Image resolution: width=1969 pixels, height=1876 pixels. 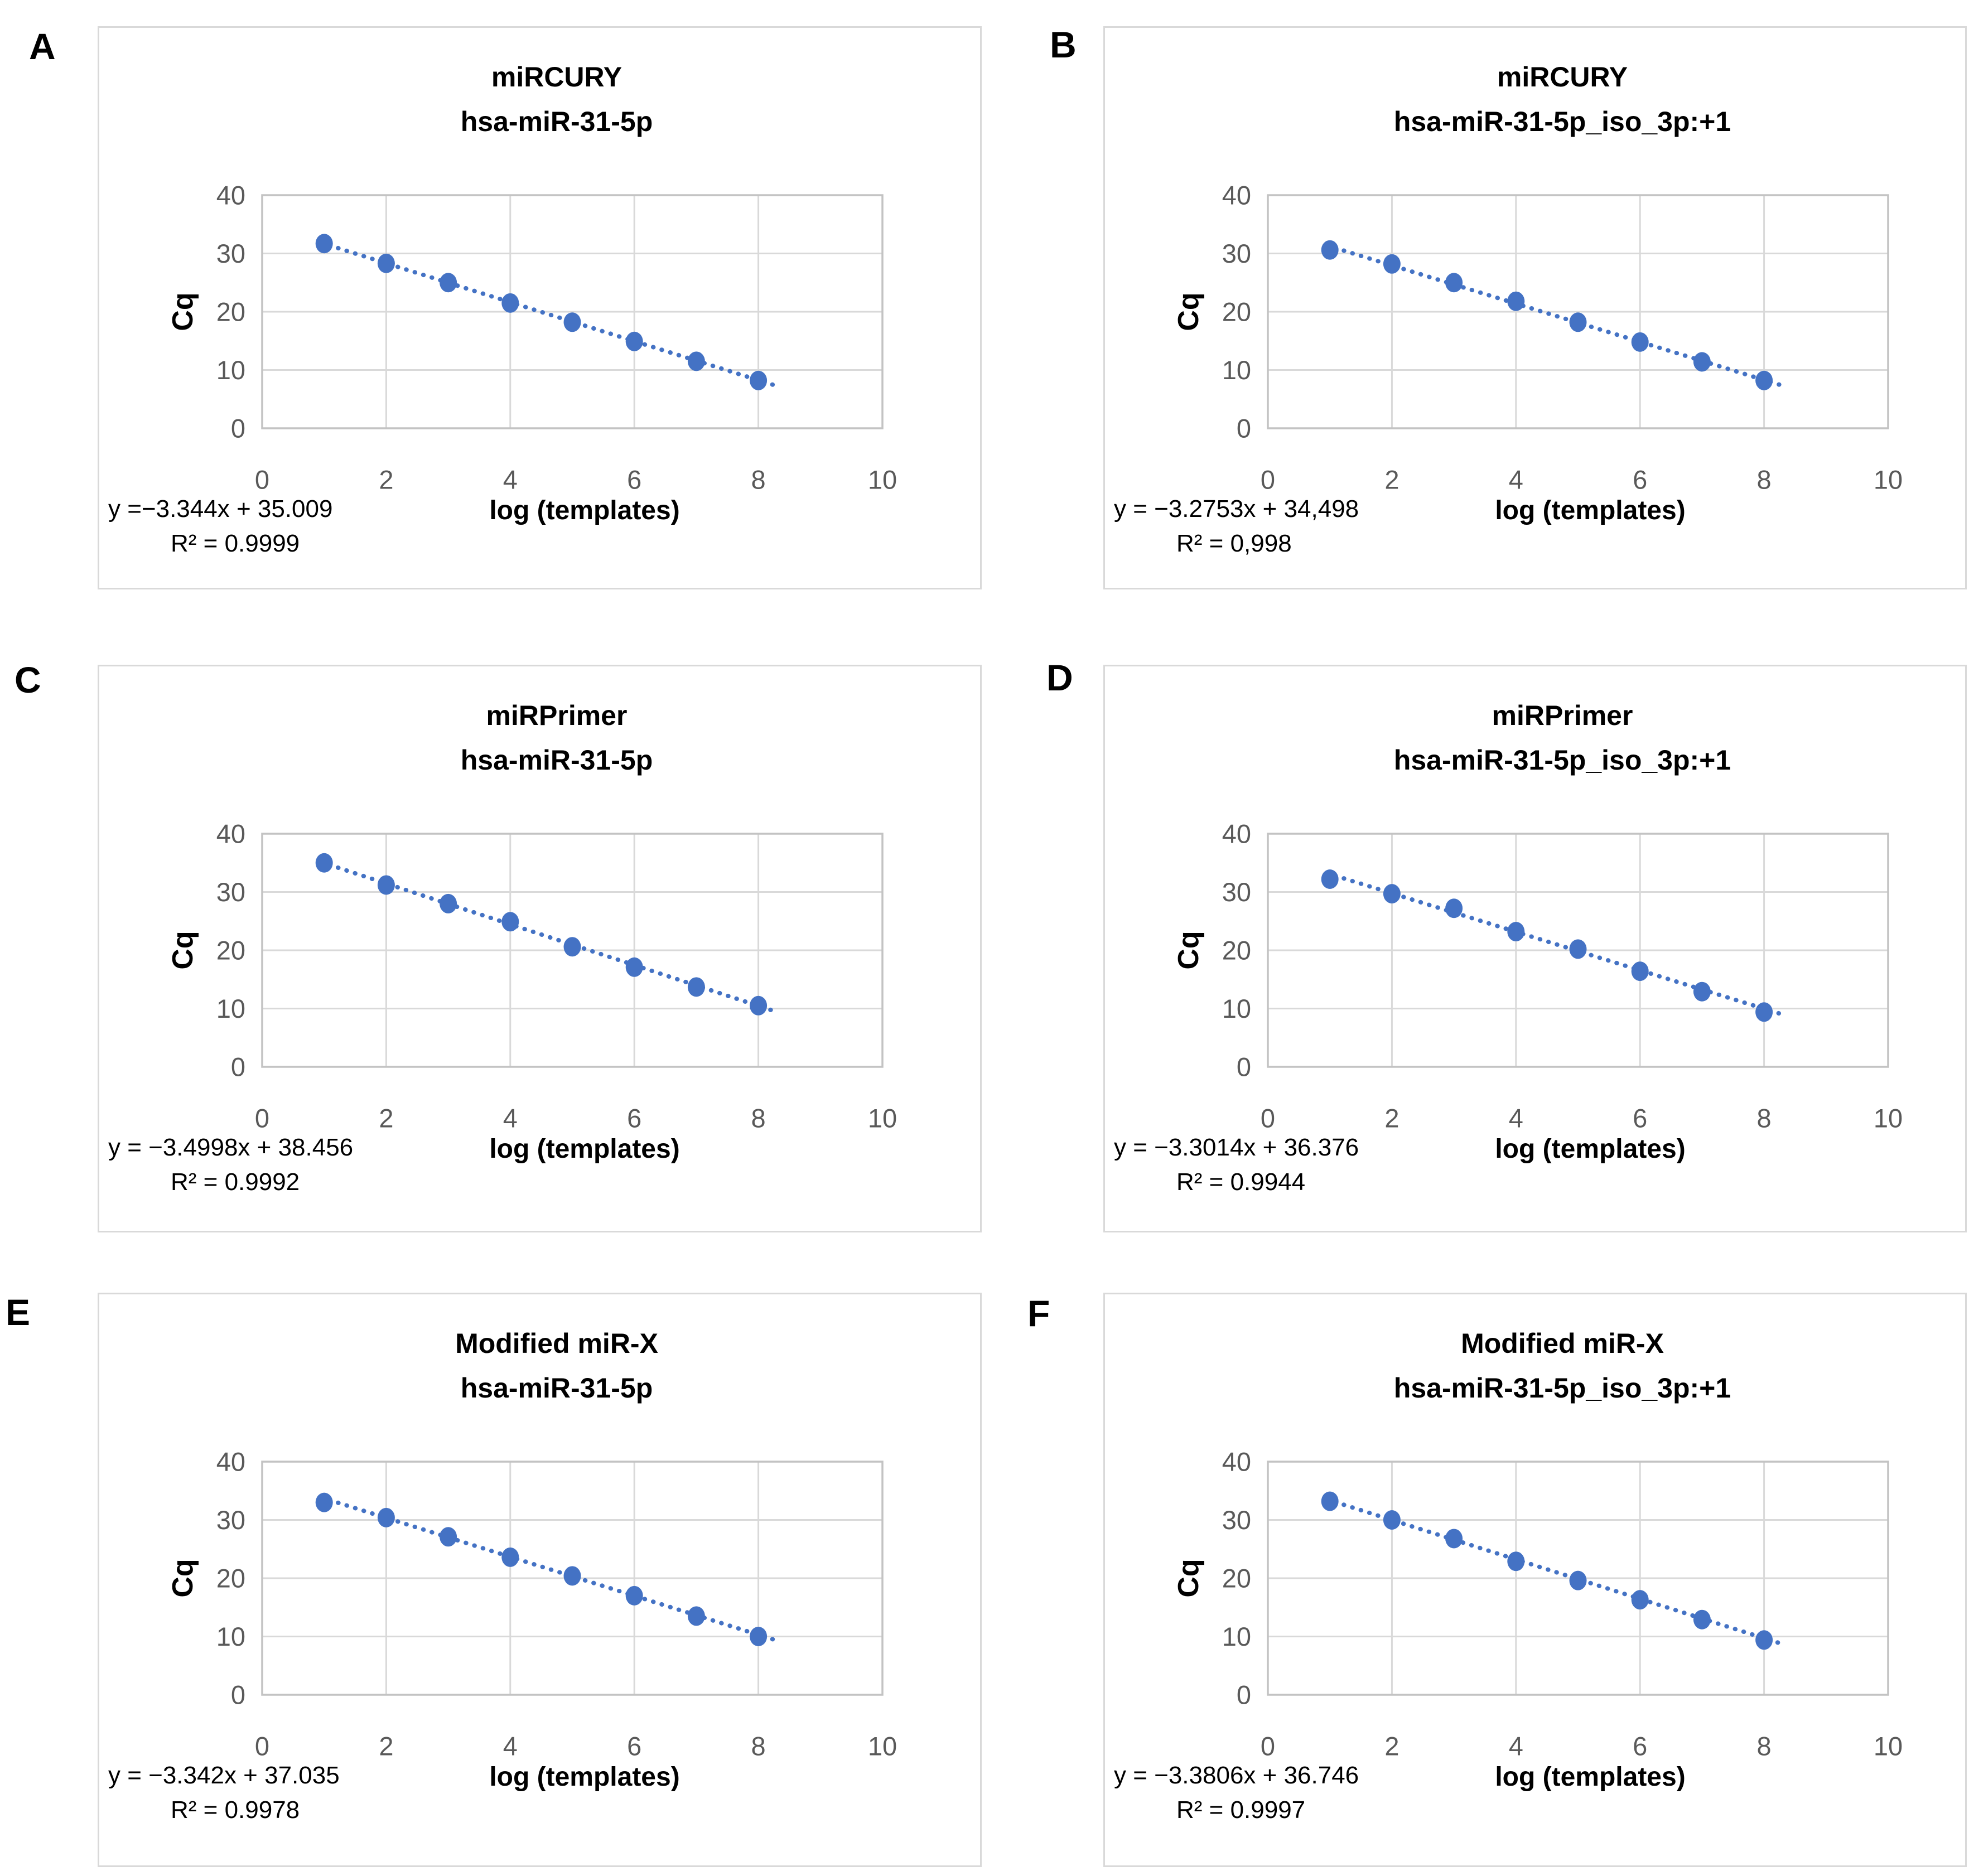 What do you see at coordinates (19, 1312) in the screenshot?
I see `panel-label-e: E` at bounding box center [19, 1312].